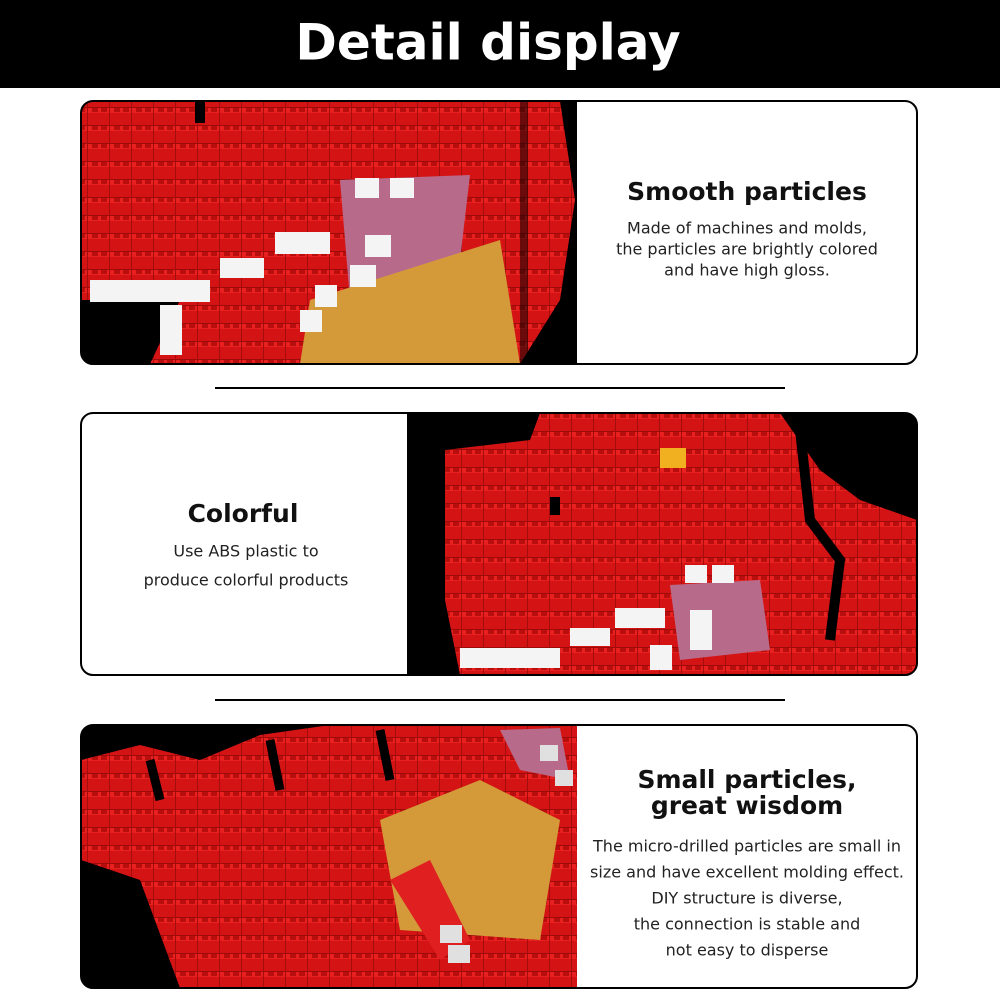 The height and width of the screenshot is (1004, 1000). I want to click on section-text: not easy to disperse, so click(747, 950).